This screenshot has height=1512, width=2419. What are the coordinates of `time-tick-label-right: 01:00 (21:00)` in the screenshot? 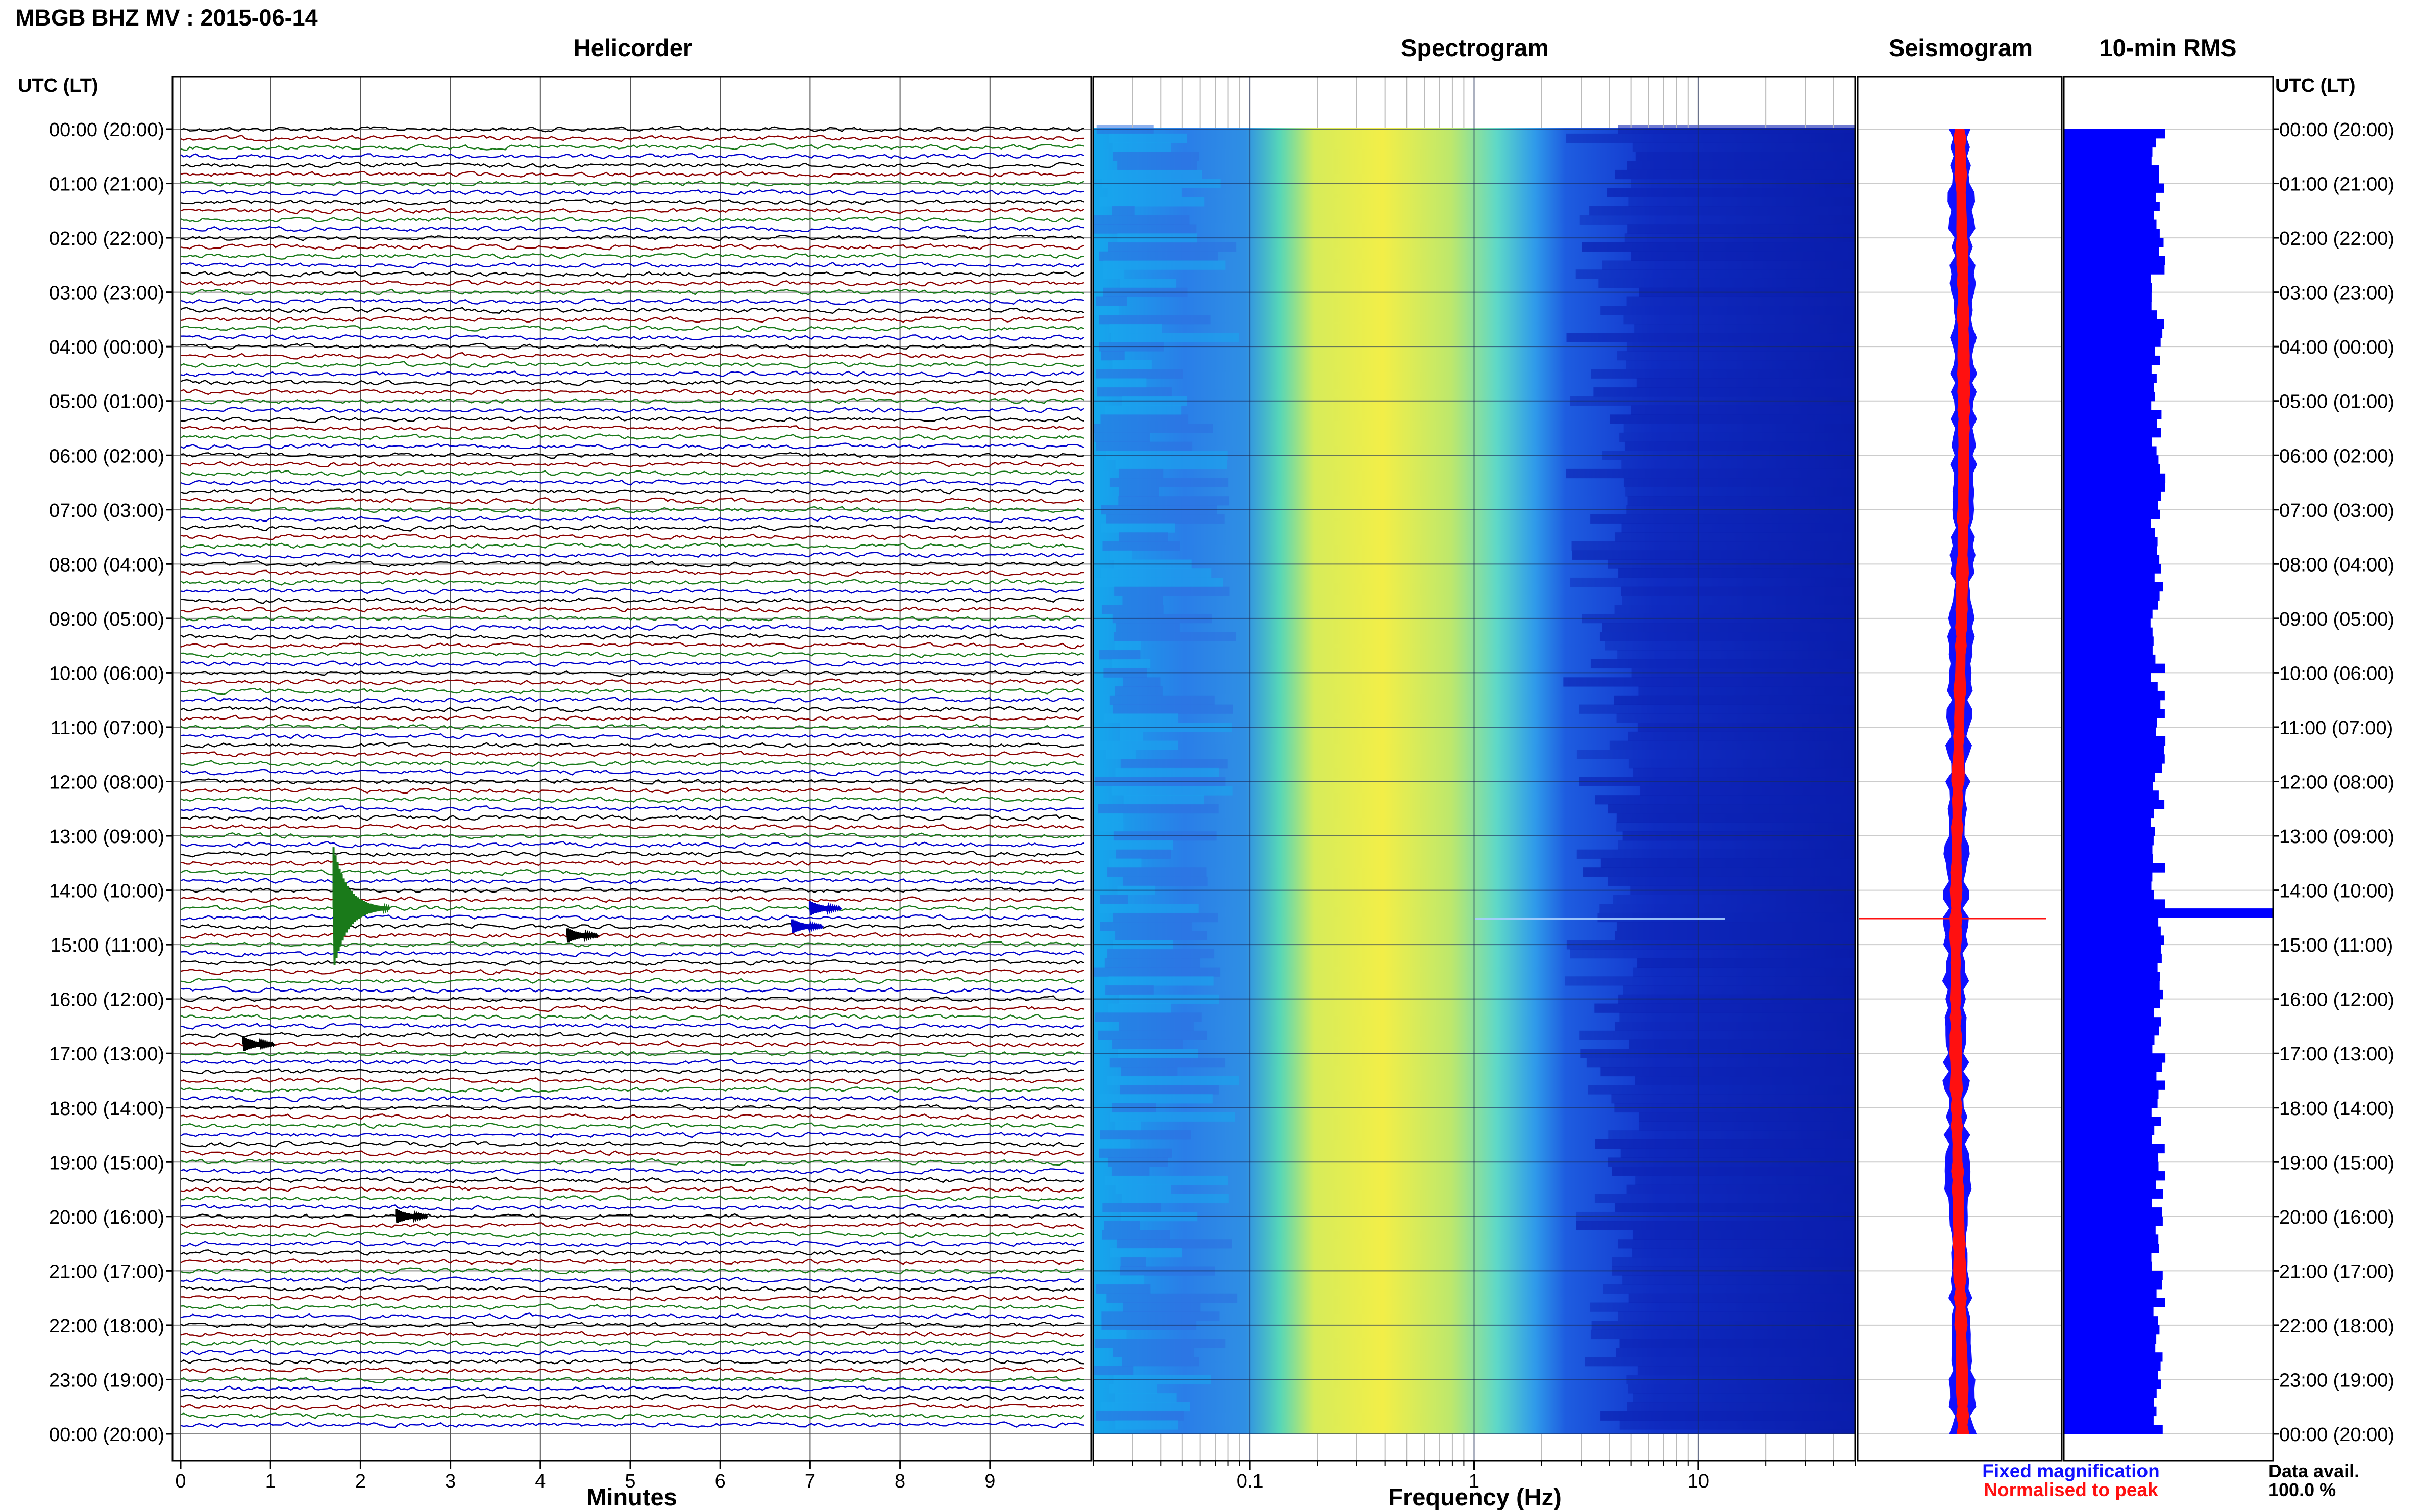 It's located at (2337, 184).